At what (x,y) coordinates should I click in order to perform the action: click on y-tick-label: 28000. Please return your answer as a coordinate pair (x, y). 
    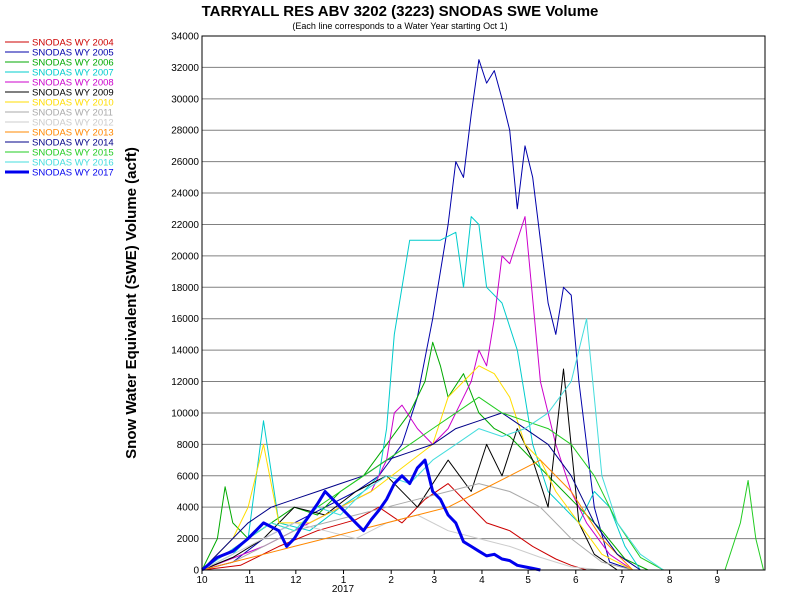
    Looking at the image, I should click on (185, 131).